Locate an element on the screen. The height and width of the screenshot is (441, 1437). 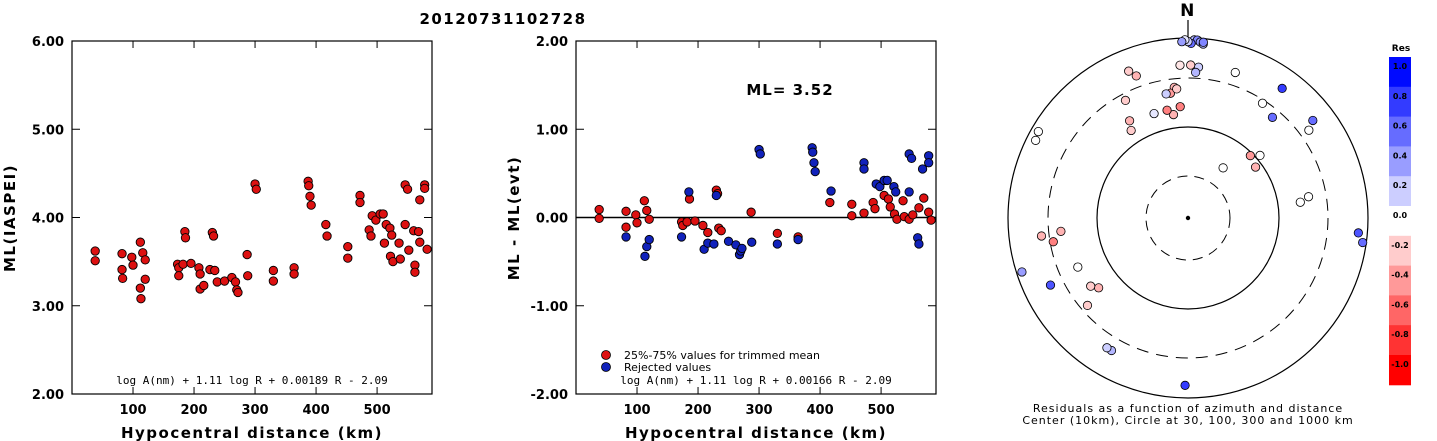
circle-100km is located at coordinates (1188, 218).